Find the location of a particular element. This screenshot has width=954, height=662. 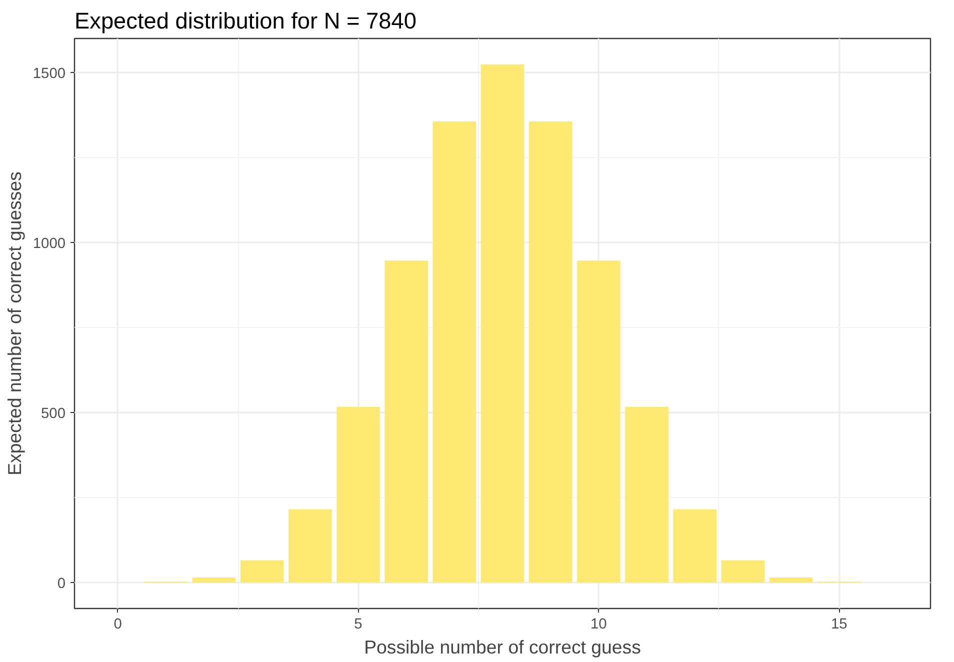

x-tick-label: 0 is located at coordinates (118, 624).